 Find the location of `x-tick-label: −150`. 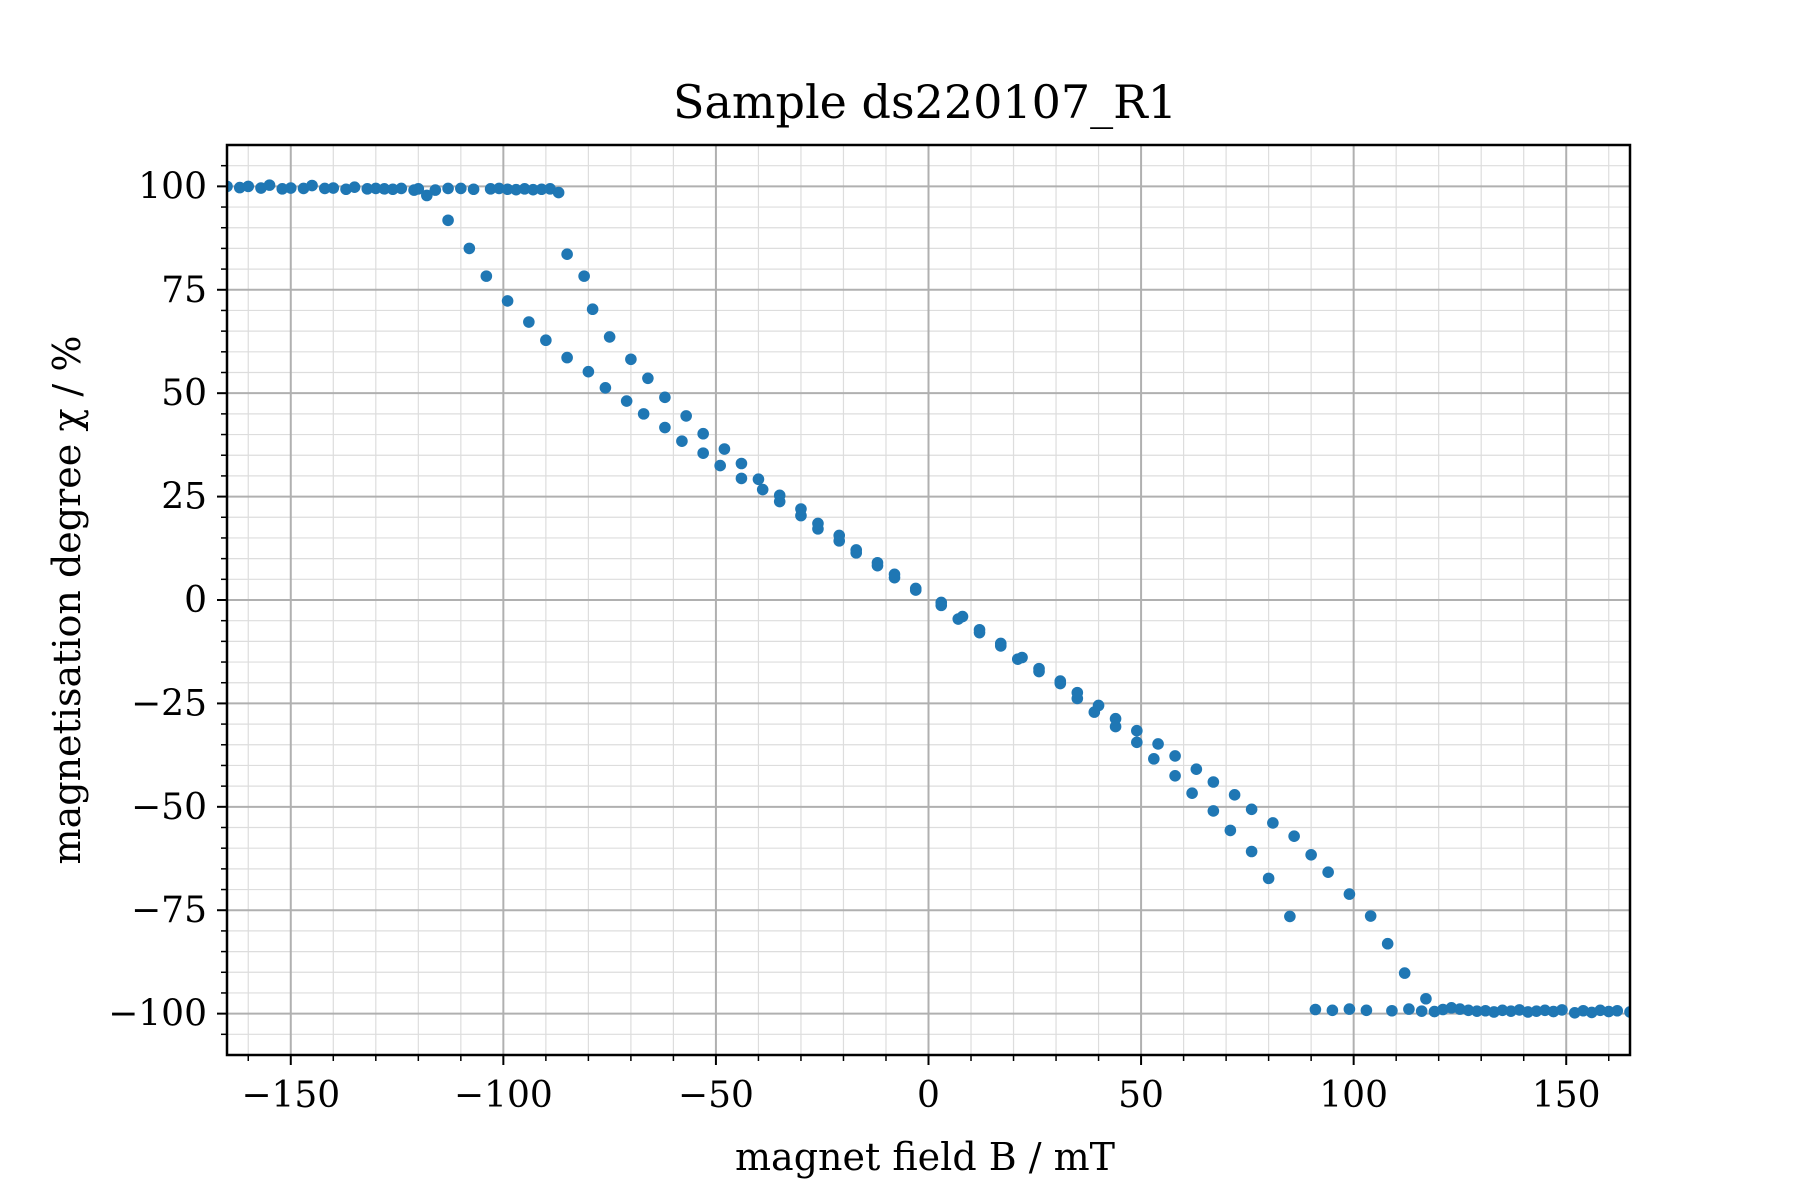

x-tick-label: −150 is located at coordinates (290, 1095).